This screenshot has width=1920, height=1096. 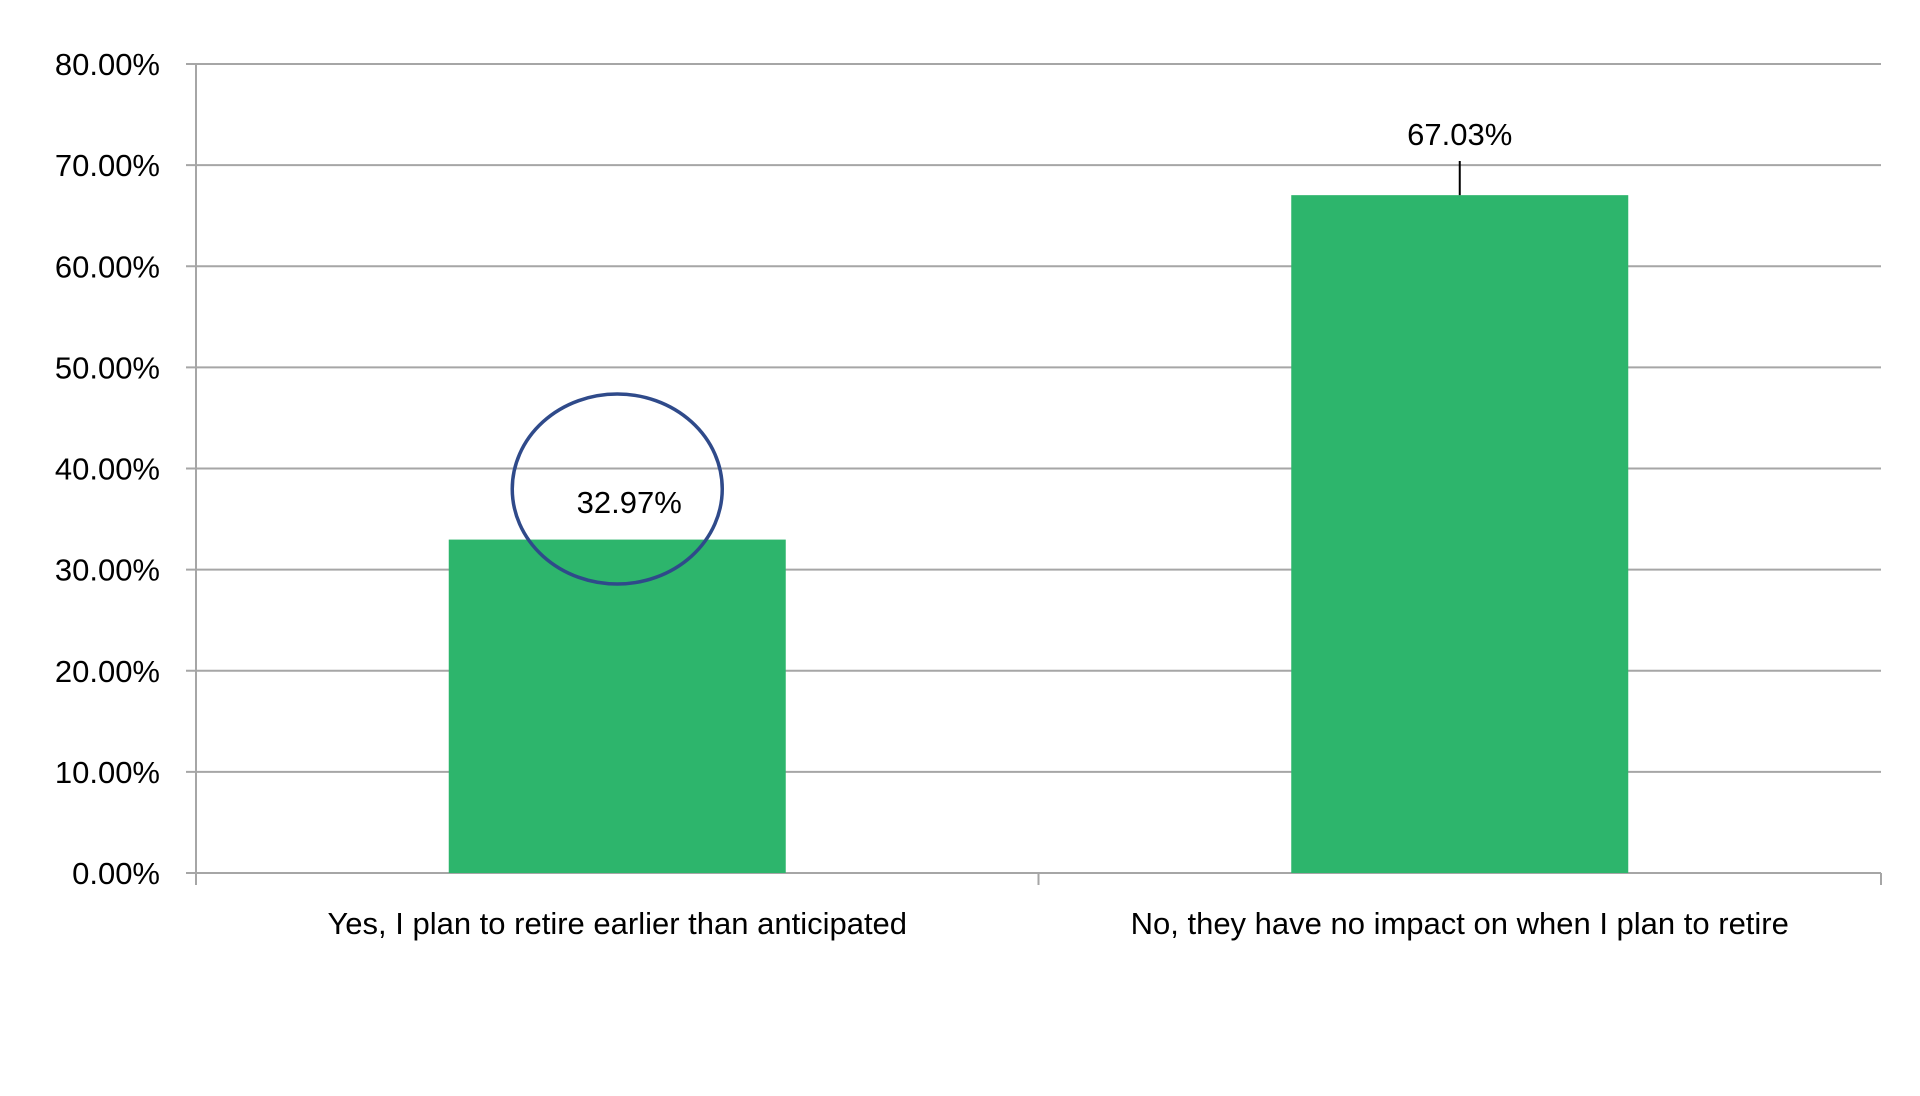 What do you see at coordinates (107, 671) in the screenshot?
I see `y-tick-label: 20.00%` at bounding box center [107, 671].